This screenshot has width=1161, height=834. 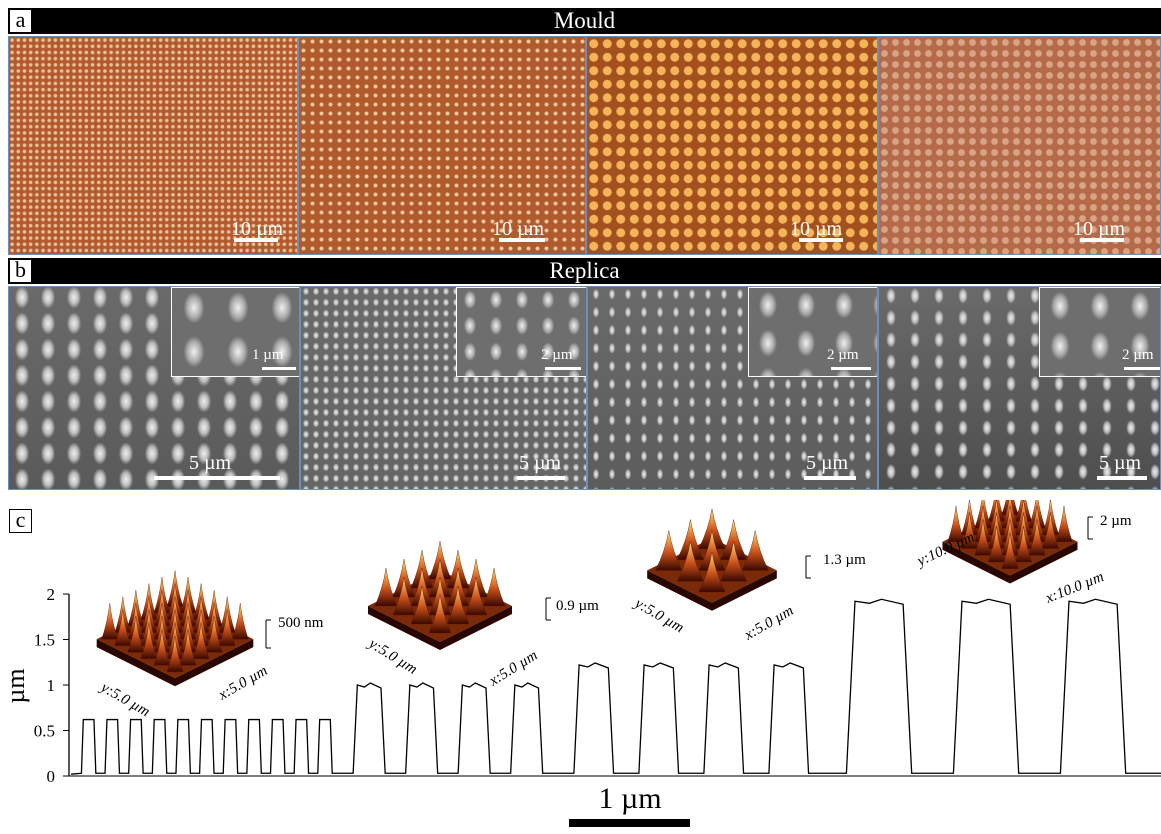 I want to click on sem-inset: 1 µm, so click(x=235, y=332).